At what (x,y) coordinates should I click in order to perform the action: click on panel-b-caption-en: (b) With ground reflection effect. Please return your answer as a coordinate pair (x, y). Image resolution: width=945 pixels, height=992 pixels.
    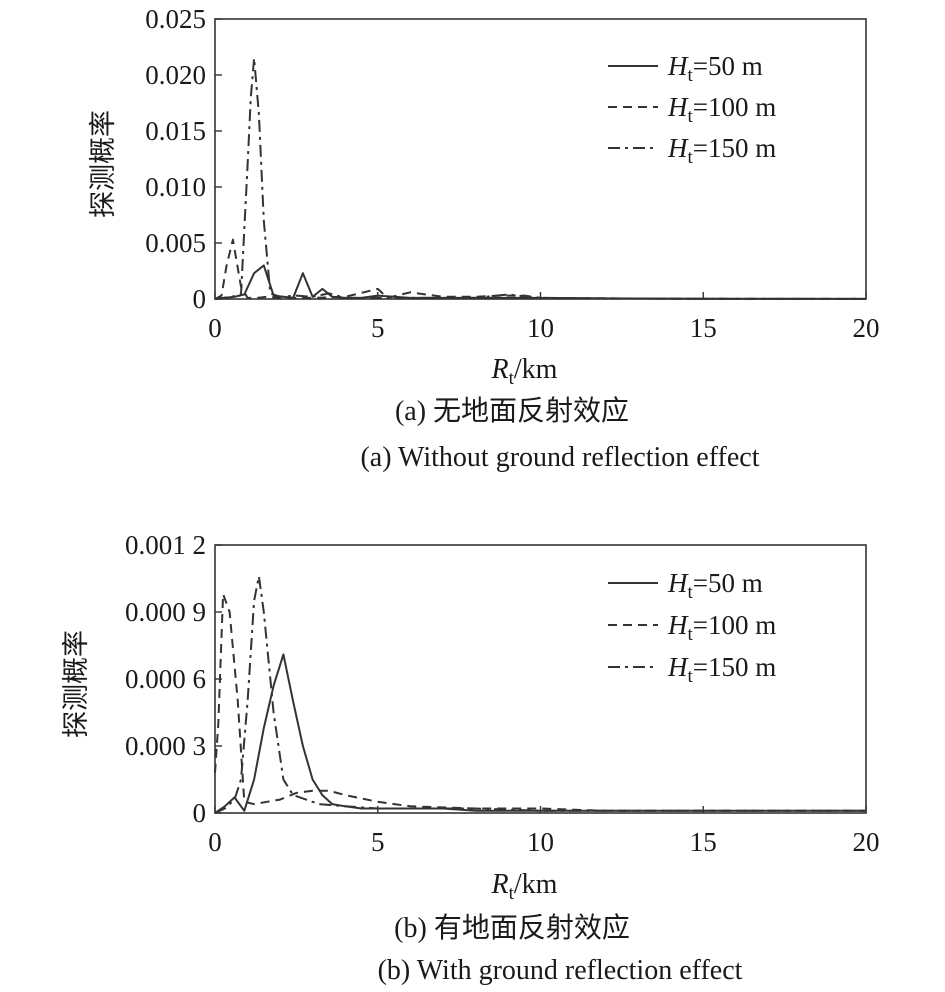
    Looking at the image, I should click on (560, 970).